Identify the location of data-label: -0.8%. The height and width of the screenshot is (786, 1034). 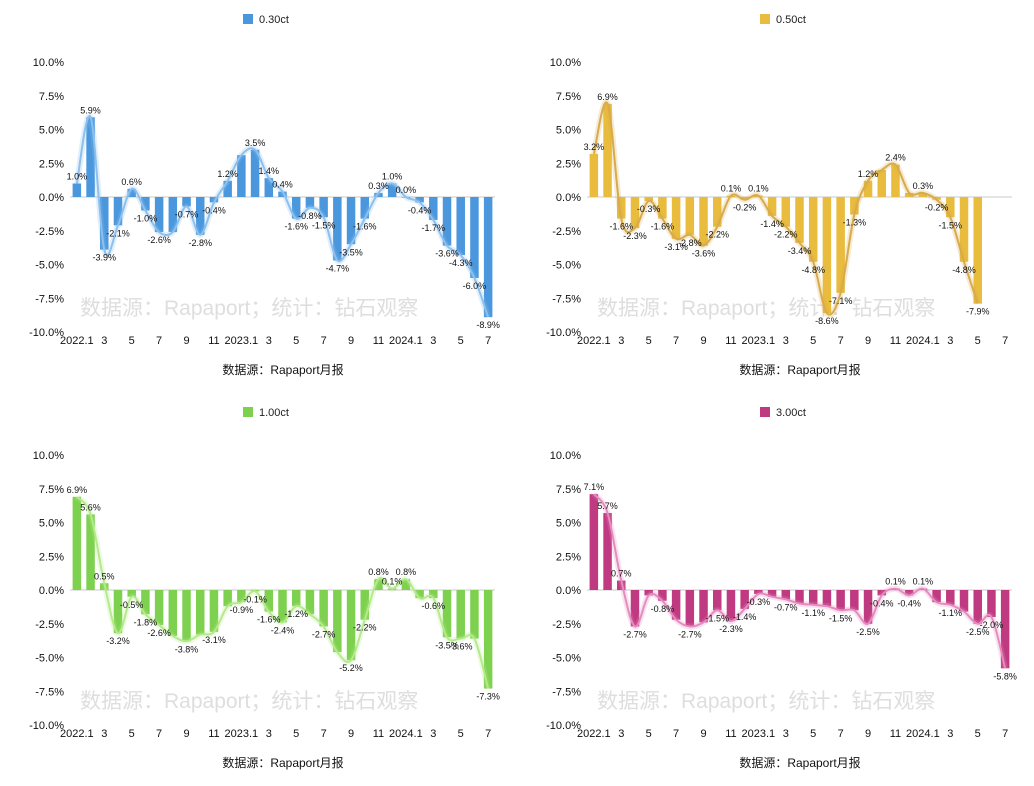
(310, 216).